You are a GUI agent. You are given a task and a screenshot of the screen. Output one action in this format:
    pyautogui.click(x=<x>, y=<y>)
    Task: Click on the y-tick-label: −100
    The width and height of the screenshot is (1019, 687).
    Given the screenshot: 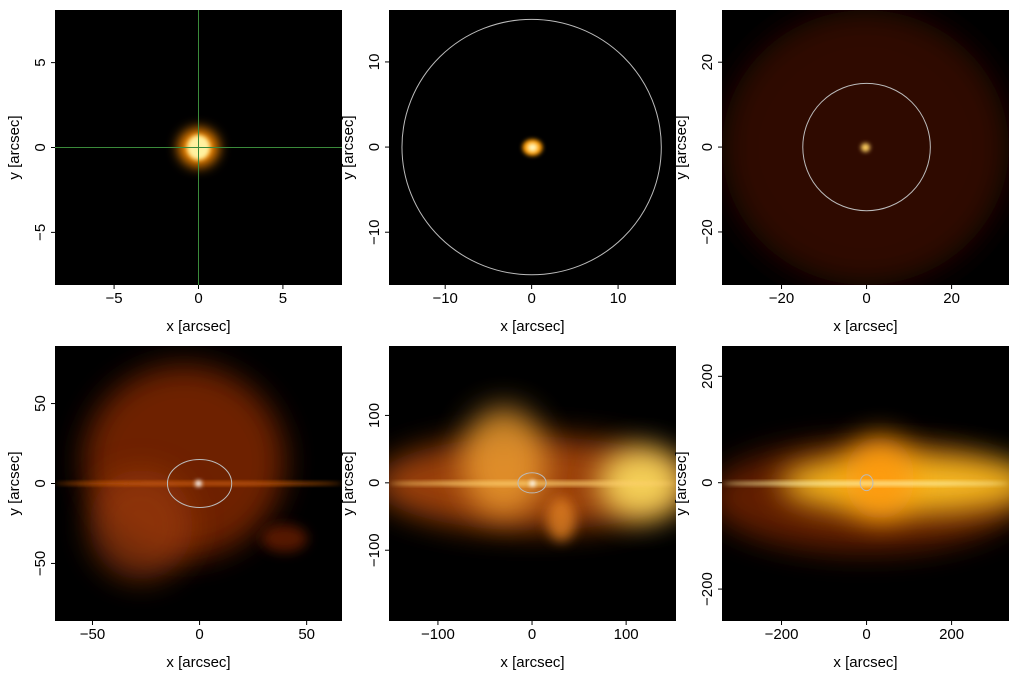 What is the action you would take?
    pyautogui.click(x=374, y=550)
    